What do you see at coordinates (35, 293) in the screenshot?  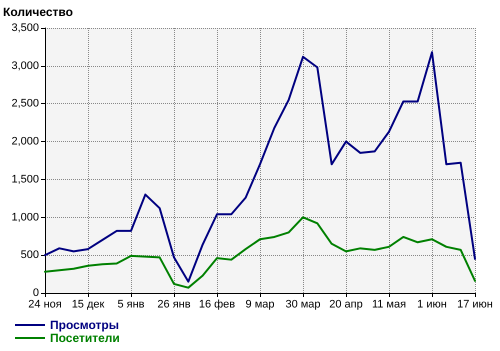 I see `y-tick-label: 0` at bounding box center [35, 293].